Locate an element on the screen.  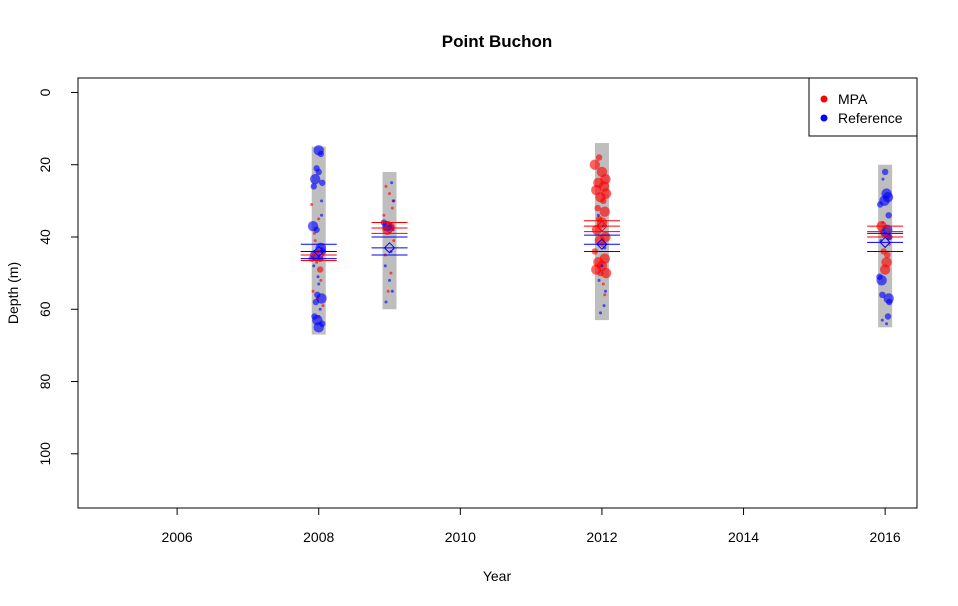
summary-statistics is located at coordinates (602, 240).